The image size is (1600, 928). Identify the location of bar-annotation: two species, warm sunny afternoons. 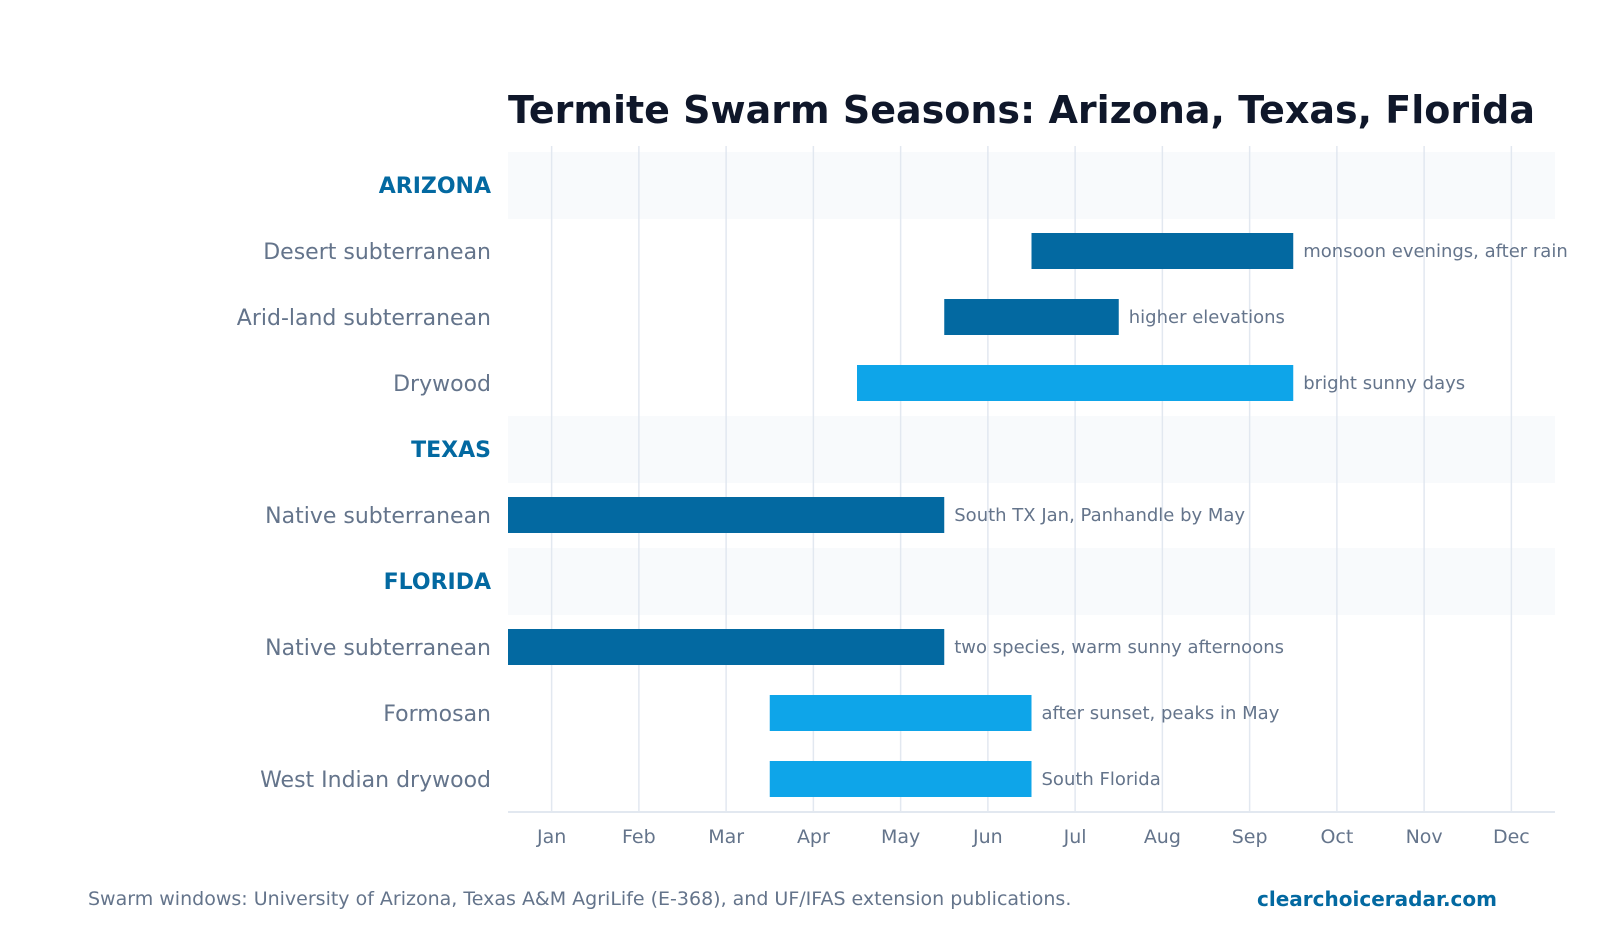
(1119, 647).